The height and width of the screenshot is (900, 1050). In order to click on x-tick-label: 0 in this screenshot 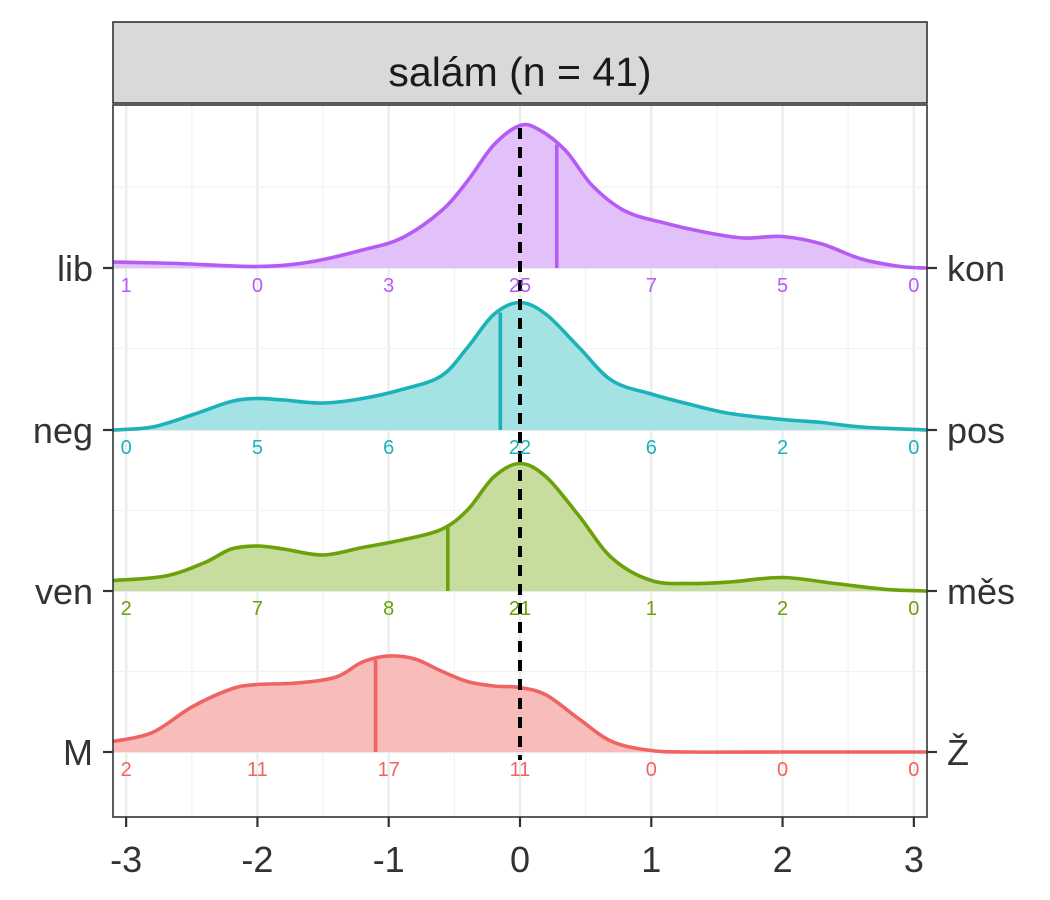, I will do `click(520, 859)`.